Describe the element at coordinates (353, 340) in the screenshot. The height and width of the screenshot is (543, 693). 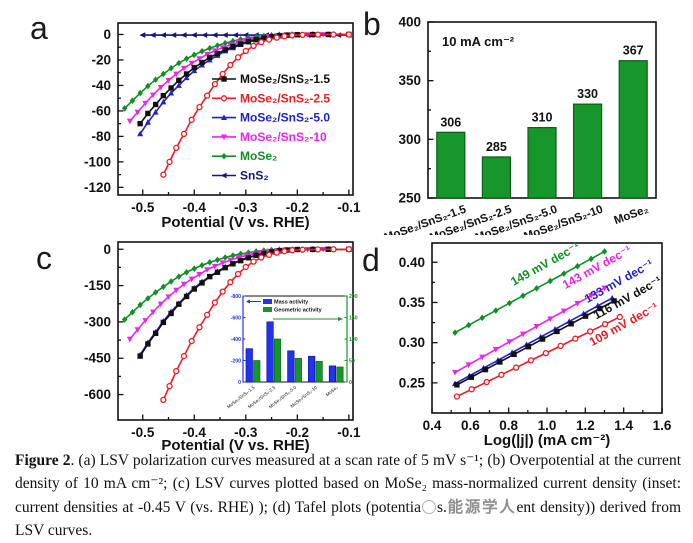
I see `inset-right-tick-label: 100` at that location.